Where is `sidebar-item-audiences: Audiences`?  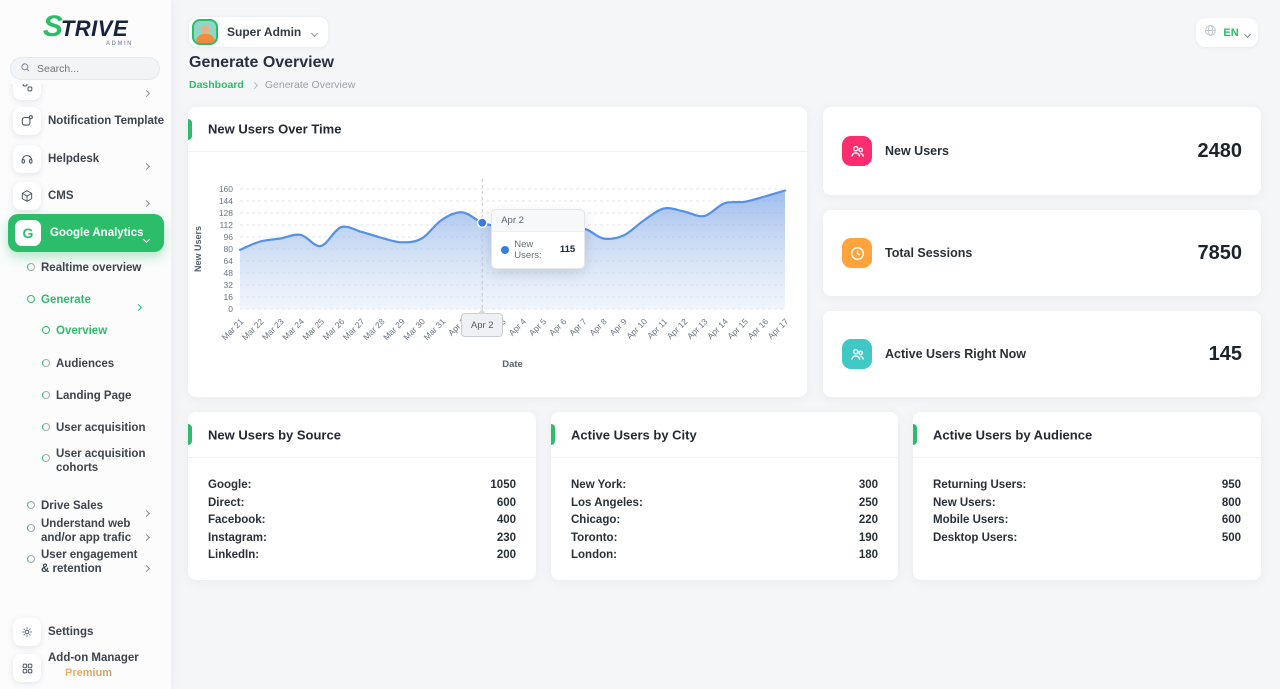 sidebar-item-audiences: Audiences is located at coordinates (85, 364).